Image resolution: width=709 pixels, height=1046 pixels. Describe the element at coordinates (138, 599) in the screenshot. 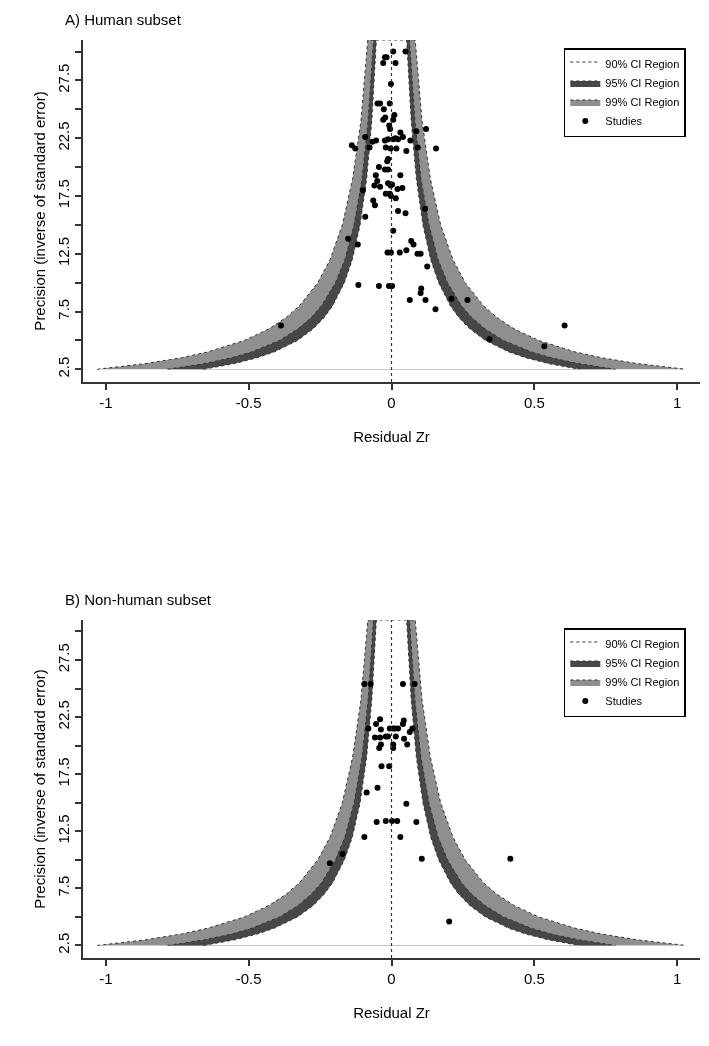

I see `chart-title: B) Non-human subset` at that location.